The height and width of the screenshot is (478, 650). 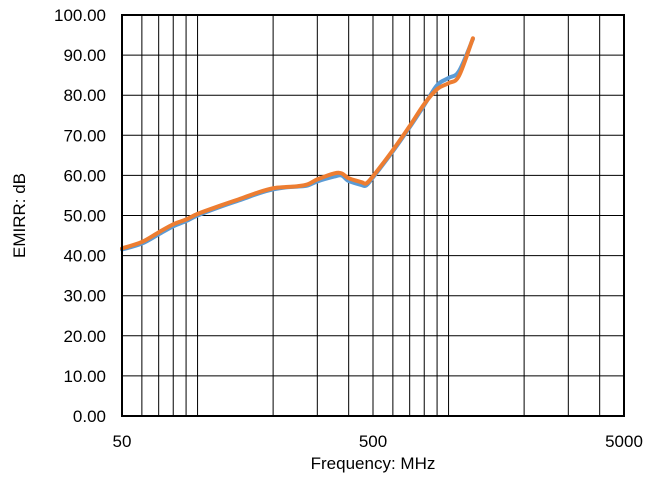 I want to click on y-tick-label: 50.00, so click(x=84, y=216).